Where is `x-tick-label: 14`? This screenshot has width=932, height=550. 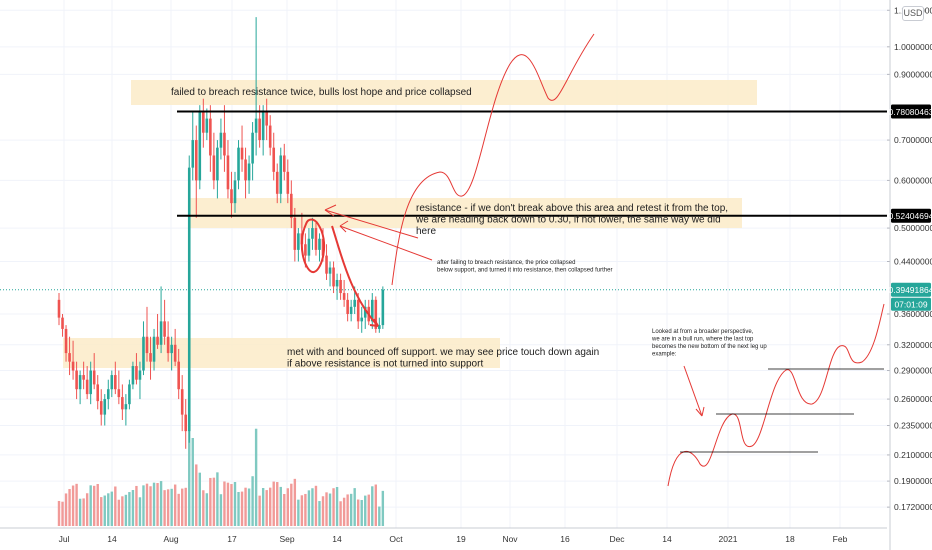 x-tick-label: 14 is located at coordinates (112, 539).